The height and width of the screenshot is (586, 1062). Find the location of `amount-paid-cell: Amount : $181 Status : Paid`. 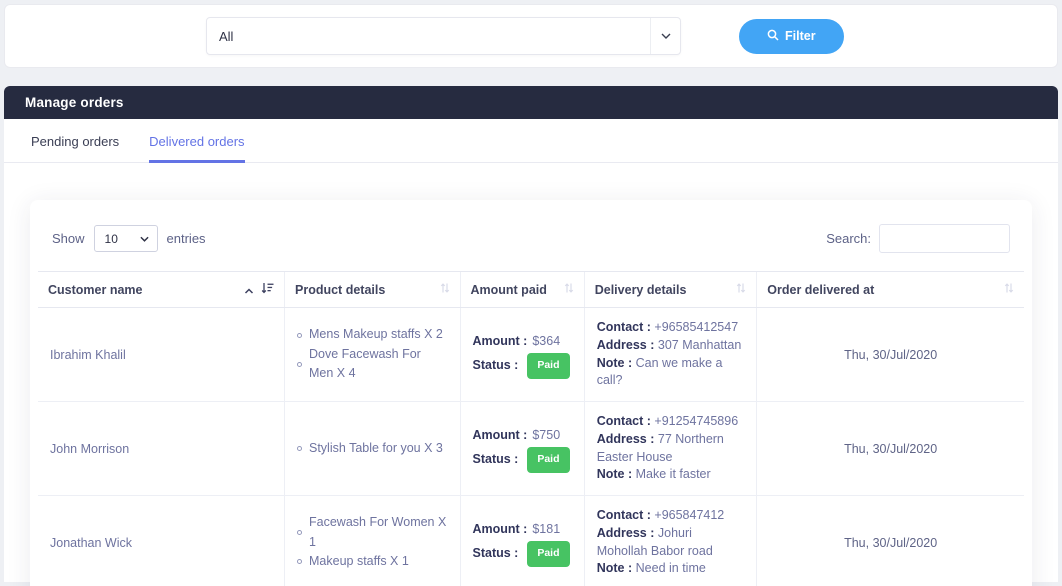

amount-paid-cell: Amount : $181 Status : Paid is located at coordinates (522, 540).